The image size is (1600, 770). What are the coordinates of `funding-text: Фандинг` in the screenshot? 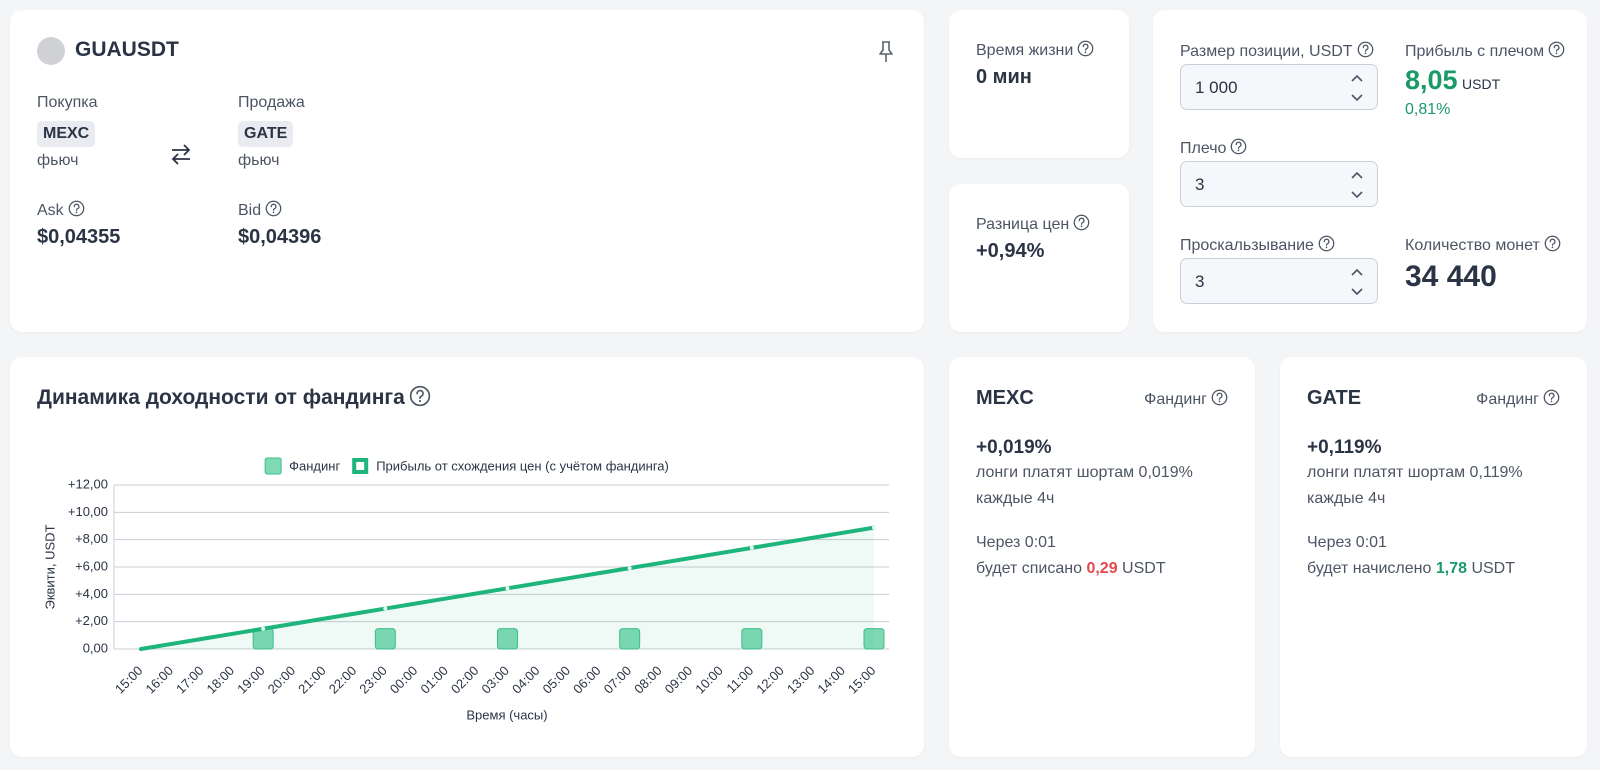 It's located at (1175, 399).